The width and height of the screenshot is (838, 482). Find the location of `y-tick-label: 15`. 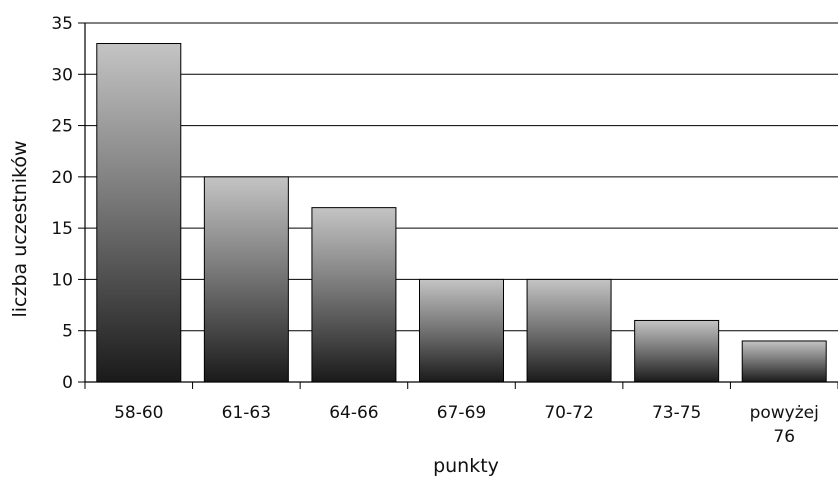

y-tick-label: 15 is located at coordinates (62, 229).